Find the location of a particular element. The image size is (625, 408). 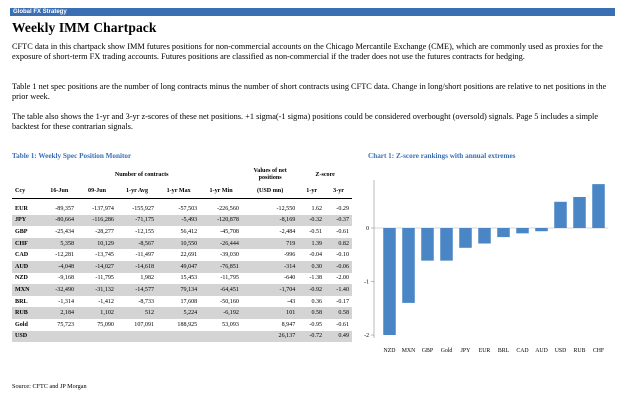

value-cell: -57,503 is located at coordinates (188, 208).